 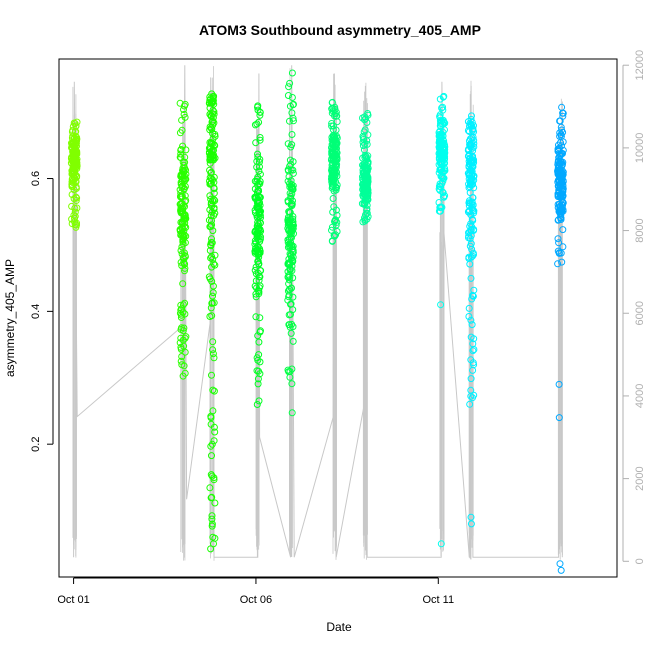 What do you see at coordinates (640, 396) in the screenshot?
I see `y2-tick-label: 4000` at bounding box center [640, 396].